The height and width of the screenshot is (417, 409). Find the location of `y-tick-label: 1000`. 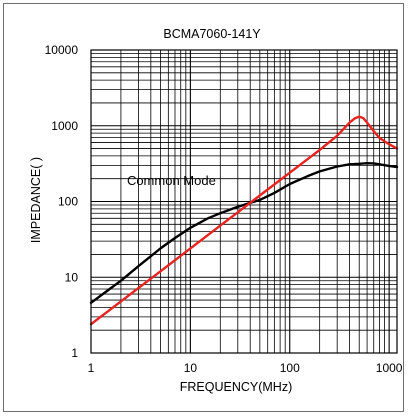

y-tick-label: 1000 is located at coordinates (64, 126).